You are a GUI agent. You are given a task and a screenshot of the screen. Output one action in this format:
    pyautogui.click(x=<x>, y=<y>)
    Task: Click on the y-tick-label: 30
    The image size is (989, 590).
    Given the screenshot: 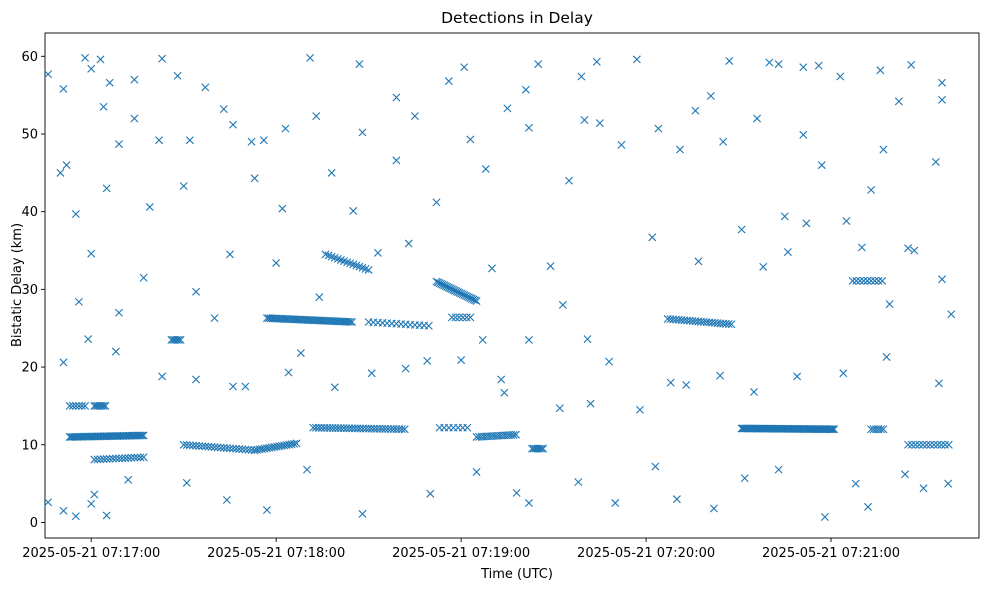 What is the action you would take?
    pyautogui.click(x=29, y=290)
    